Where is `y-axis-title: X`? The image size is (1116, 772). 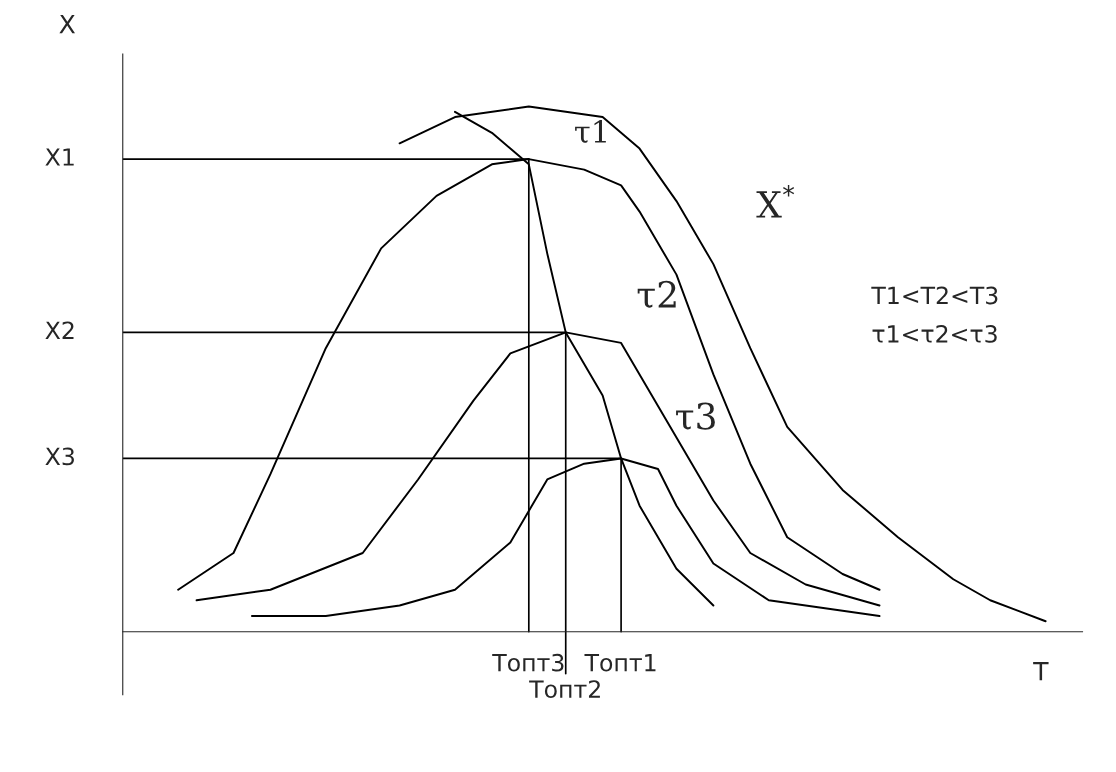 y-axis-title: X is located at coordinates (769, 204).